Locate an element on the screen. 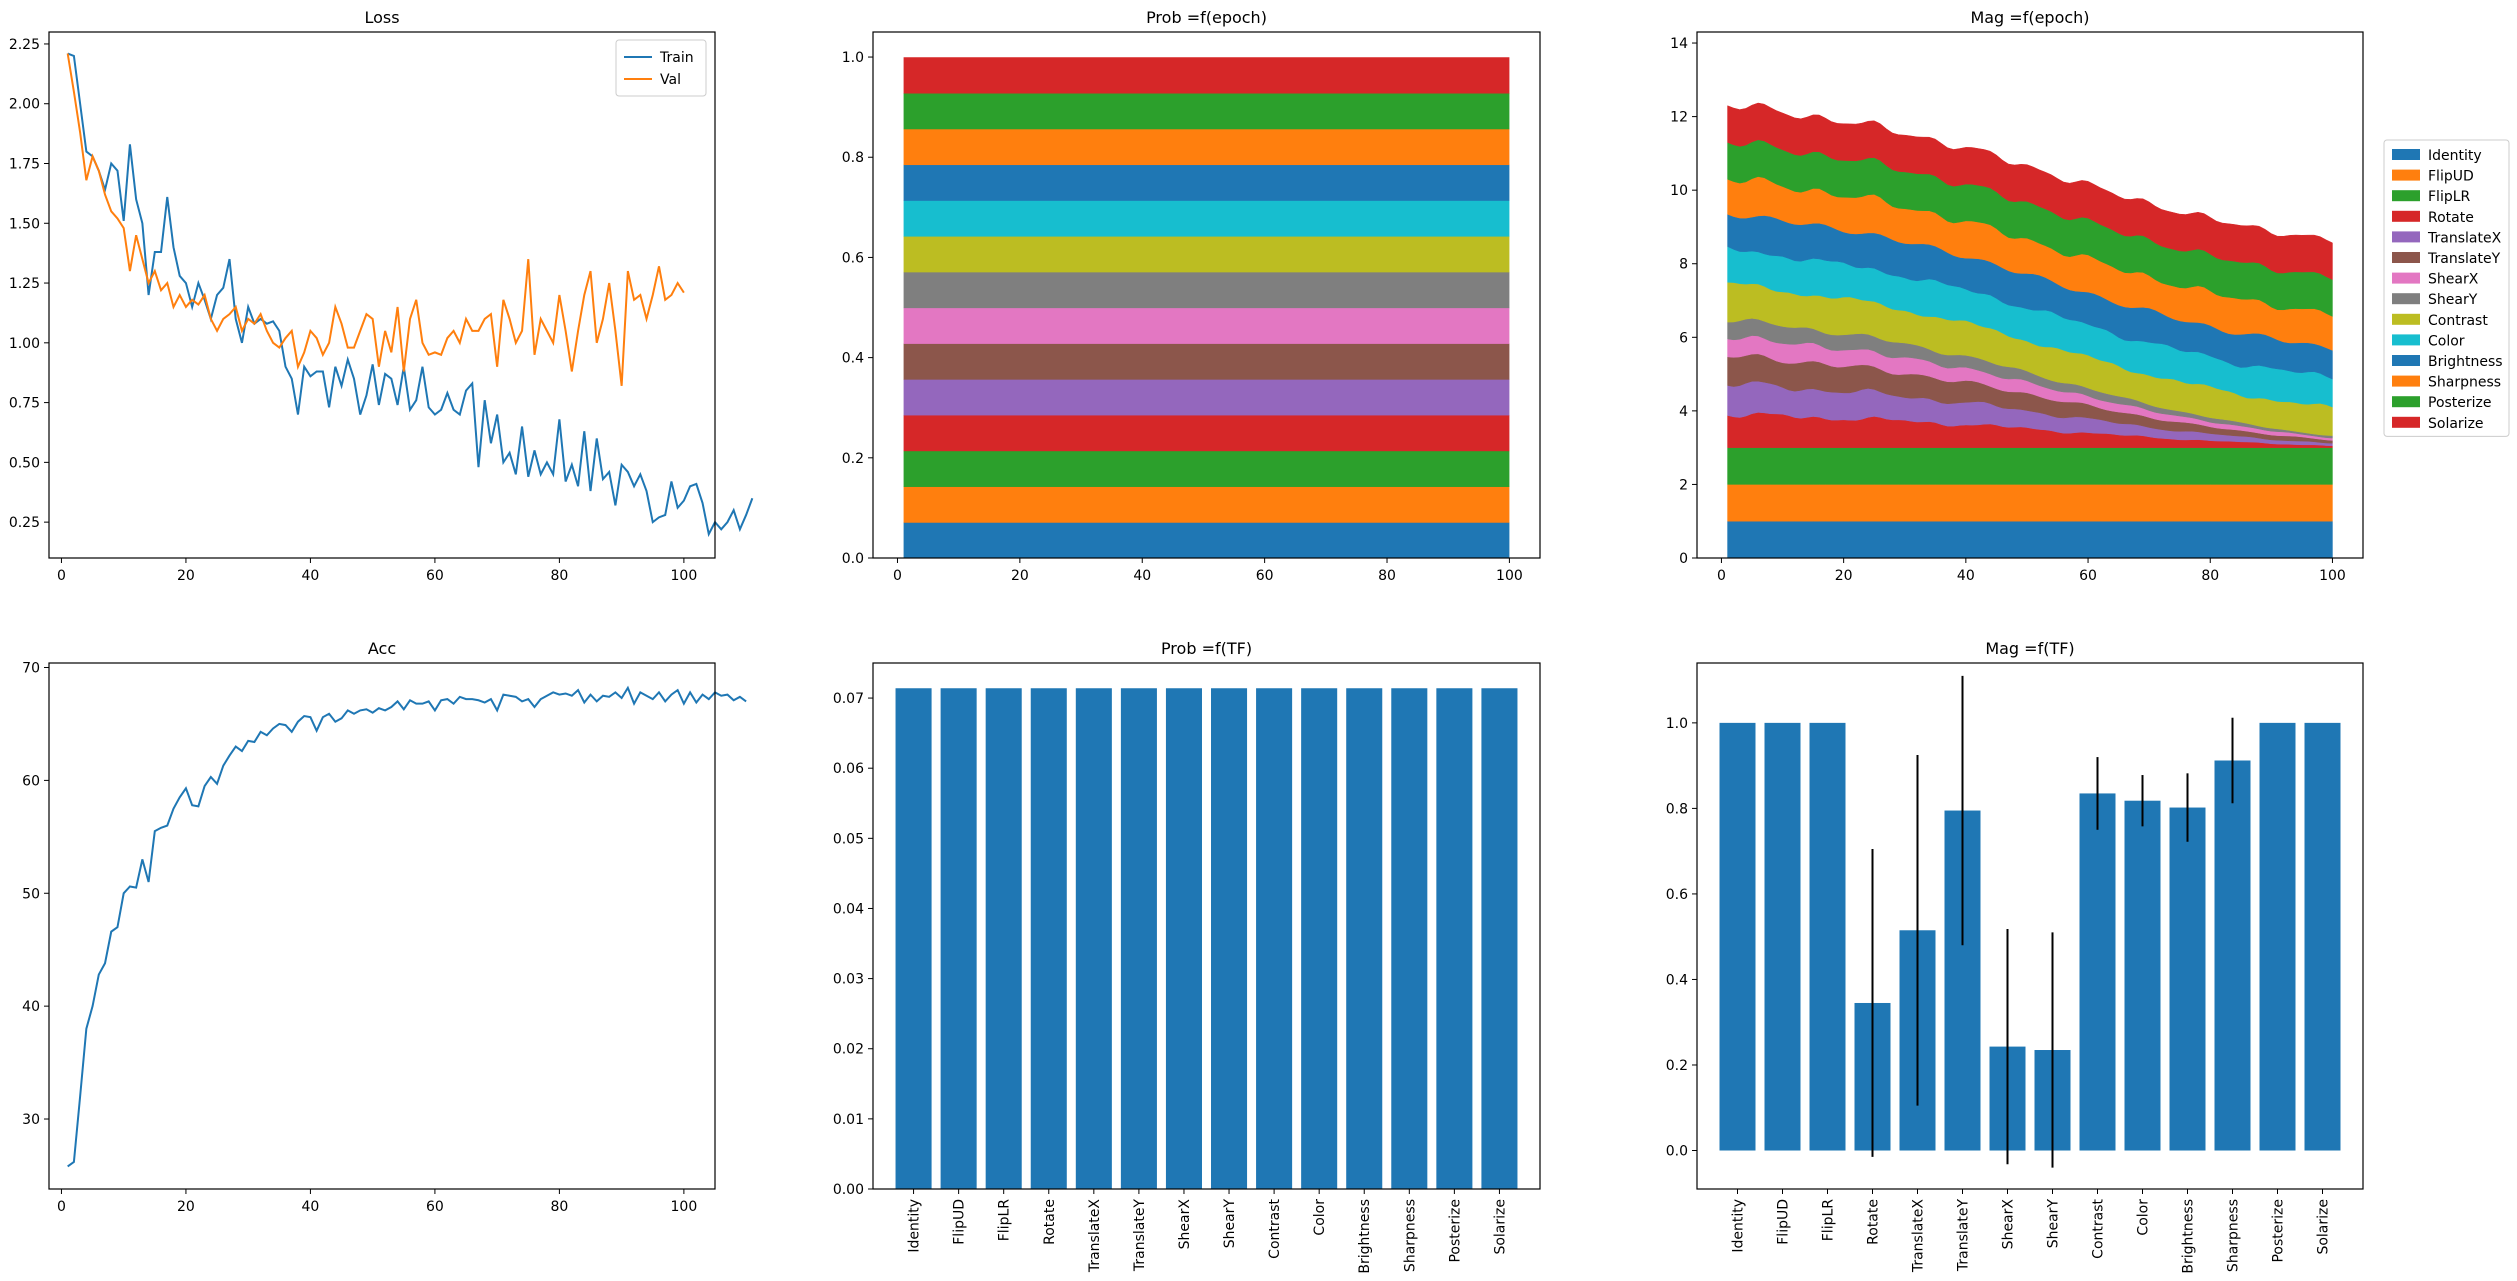 The height and width of the screenshot is (1281, 2517). area-layer-flipud is located at coordinates (1206, 504).